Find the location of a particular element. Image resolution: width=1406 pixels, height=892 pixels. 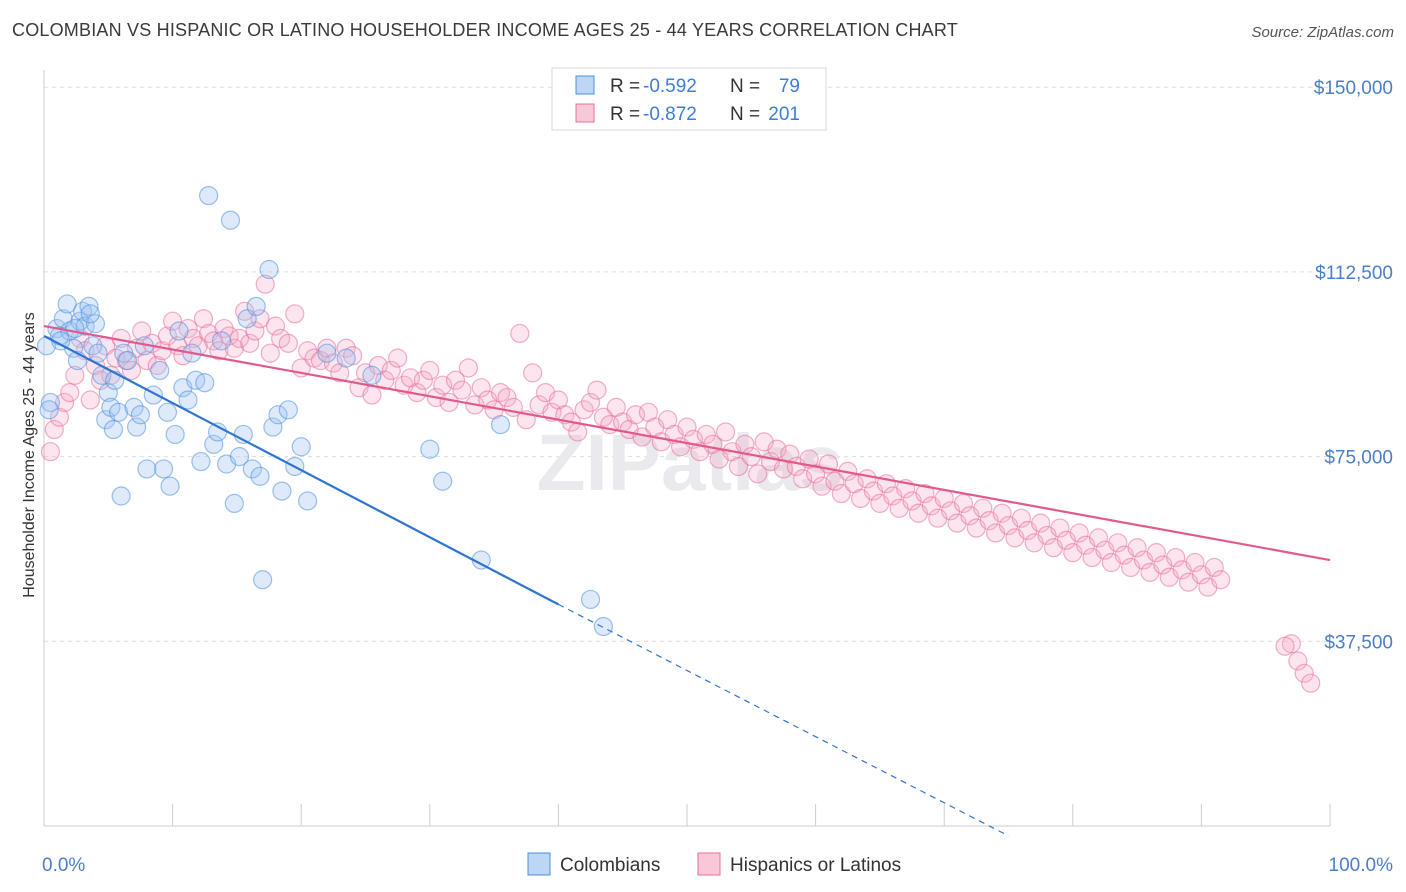

stats-n-value-1: 79 is located at coordinates (789, 86).